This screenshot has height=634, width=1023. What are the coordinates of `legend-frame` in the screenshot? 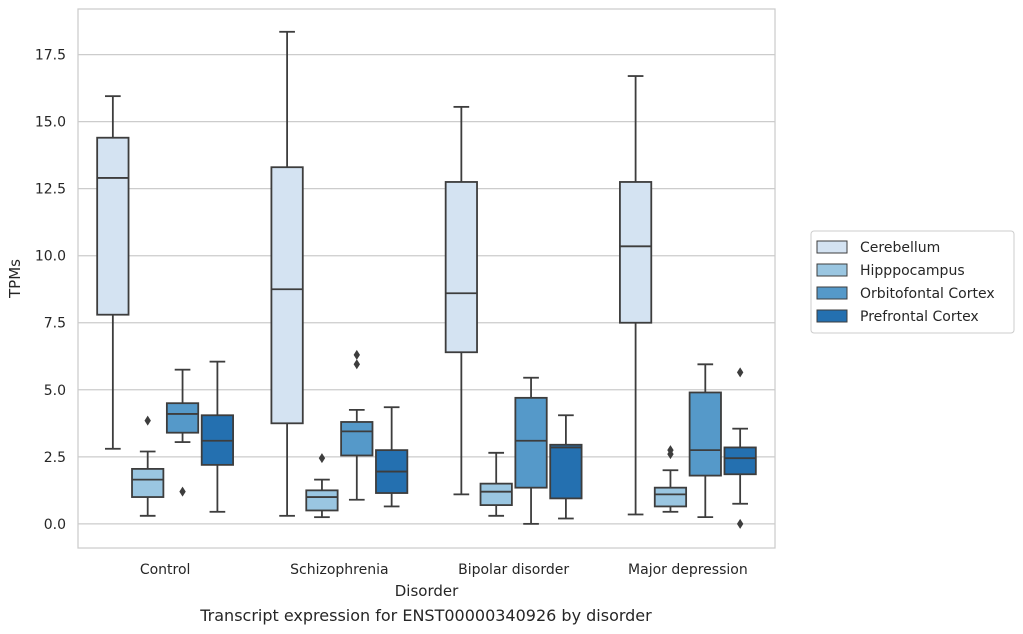 It's located at (912, 282).